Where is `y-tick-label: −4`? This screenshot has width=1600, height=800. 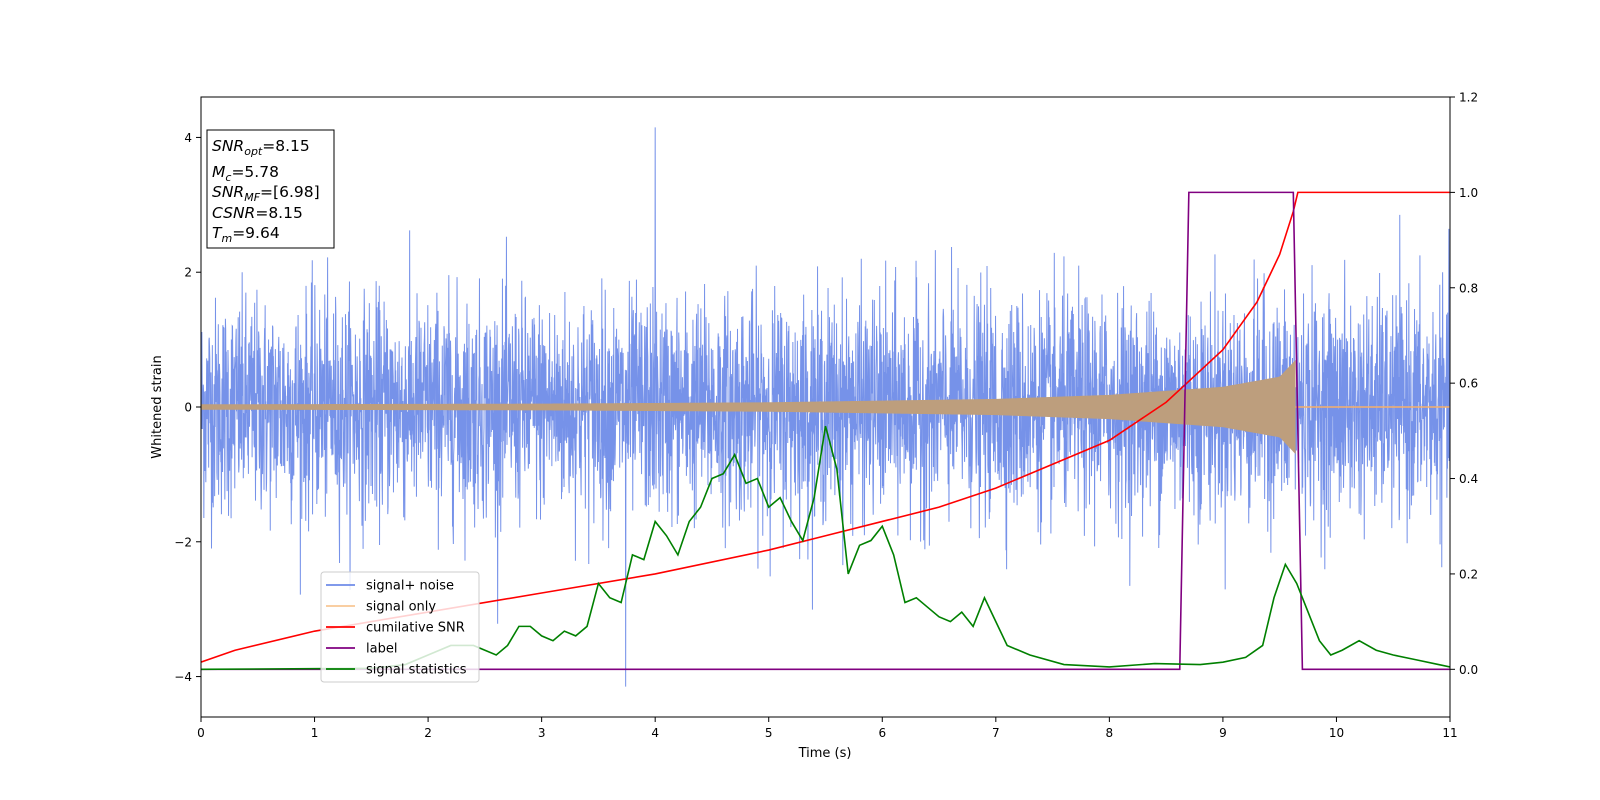 y-tick-label: −4 is located at coordinates (183, 677).